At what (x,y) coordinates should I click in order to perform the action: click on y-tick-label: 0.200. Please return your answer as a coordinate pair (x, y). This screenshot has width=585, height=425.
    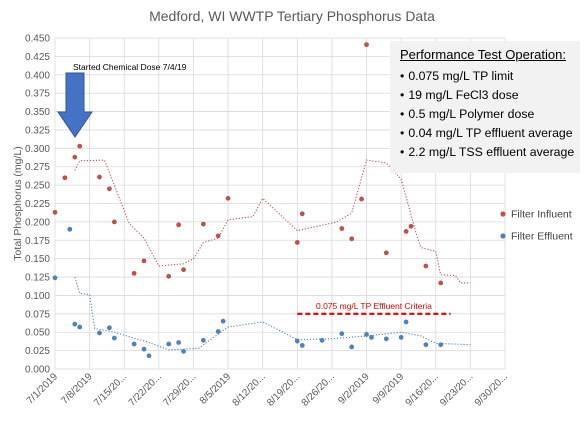
    Looking at the image, I should click on (37, 222).